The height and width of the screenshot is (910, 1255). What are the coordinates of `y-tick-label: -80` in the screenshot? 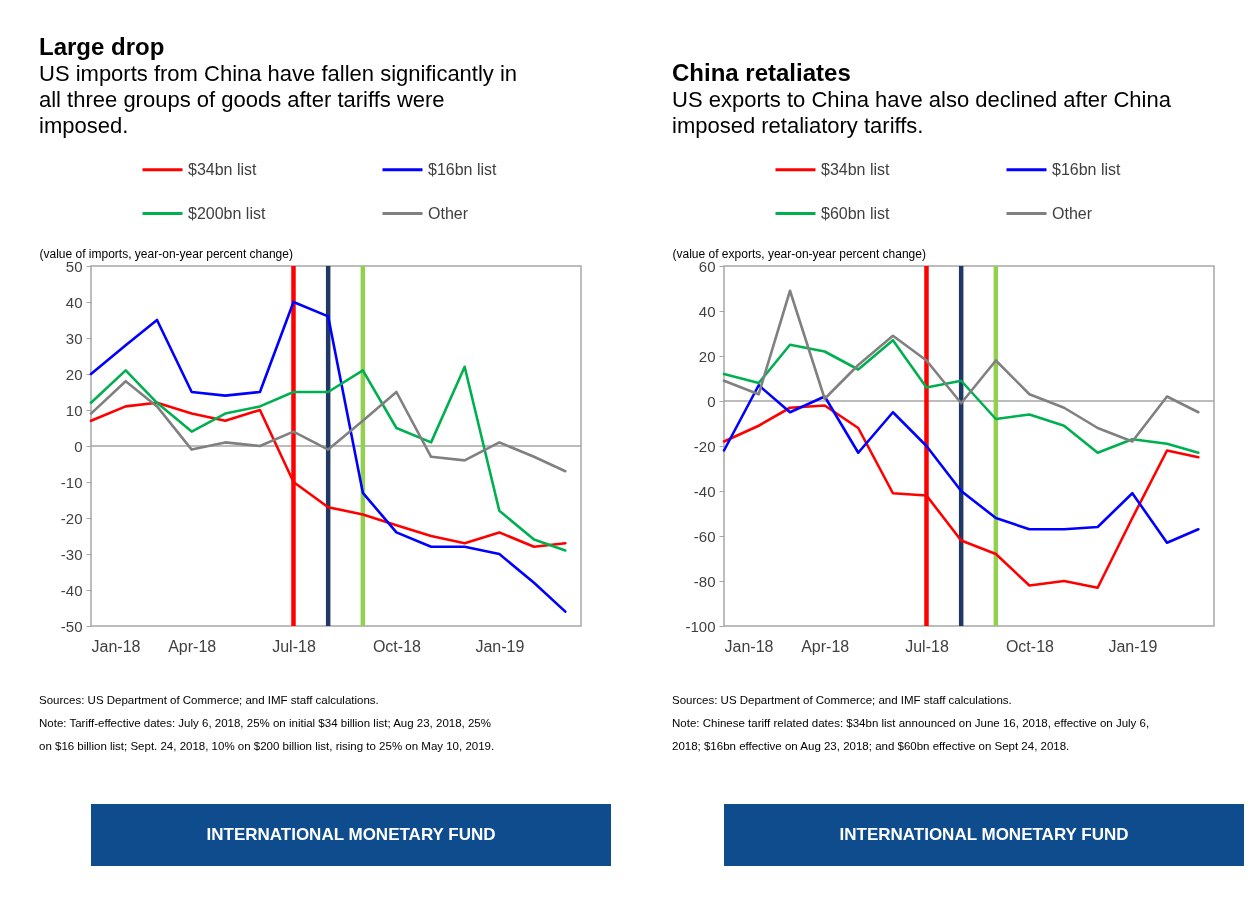 It's located at (704, 581).